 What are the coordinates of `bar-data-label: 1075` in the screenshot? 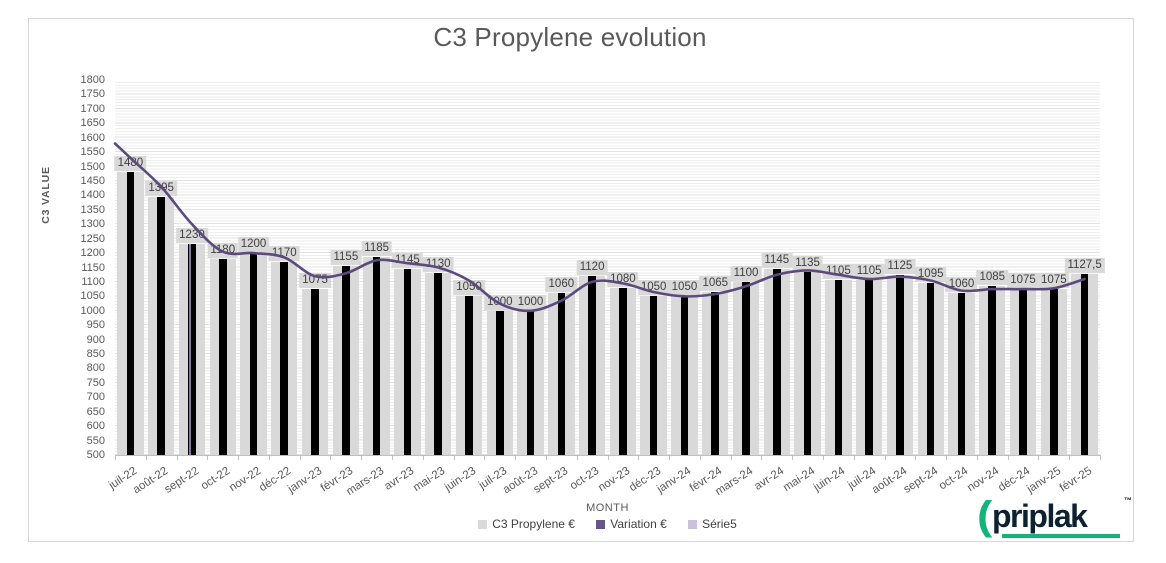 It's located at (1023, 281).